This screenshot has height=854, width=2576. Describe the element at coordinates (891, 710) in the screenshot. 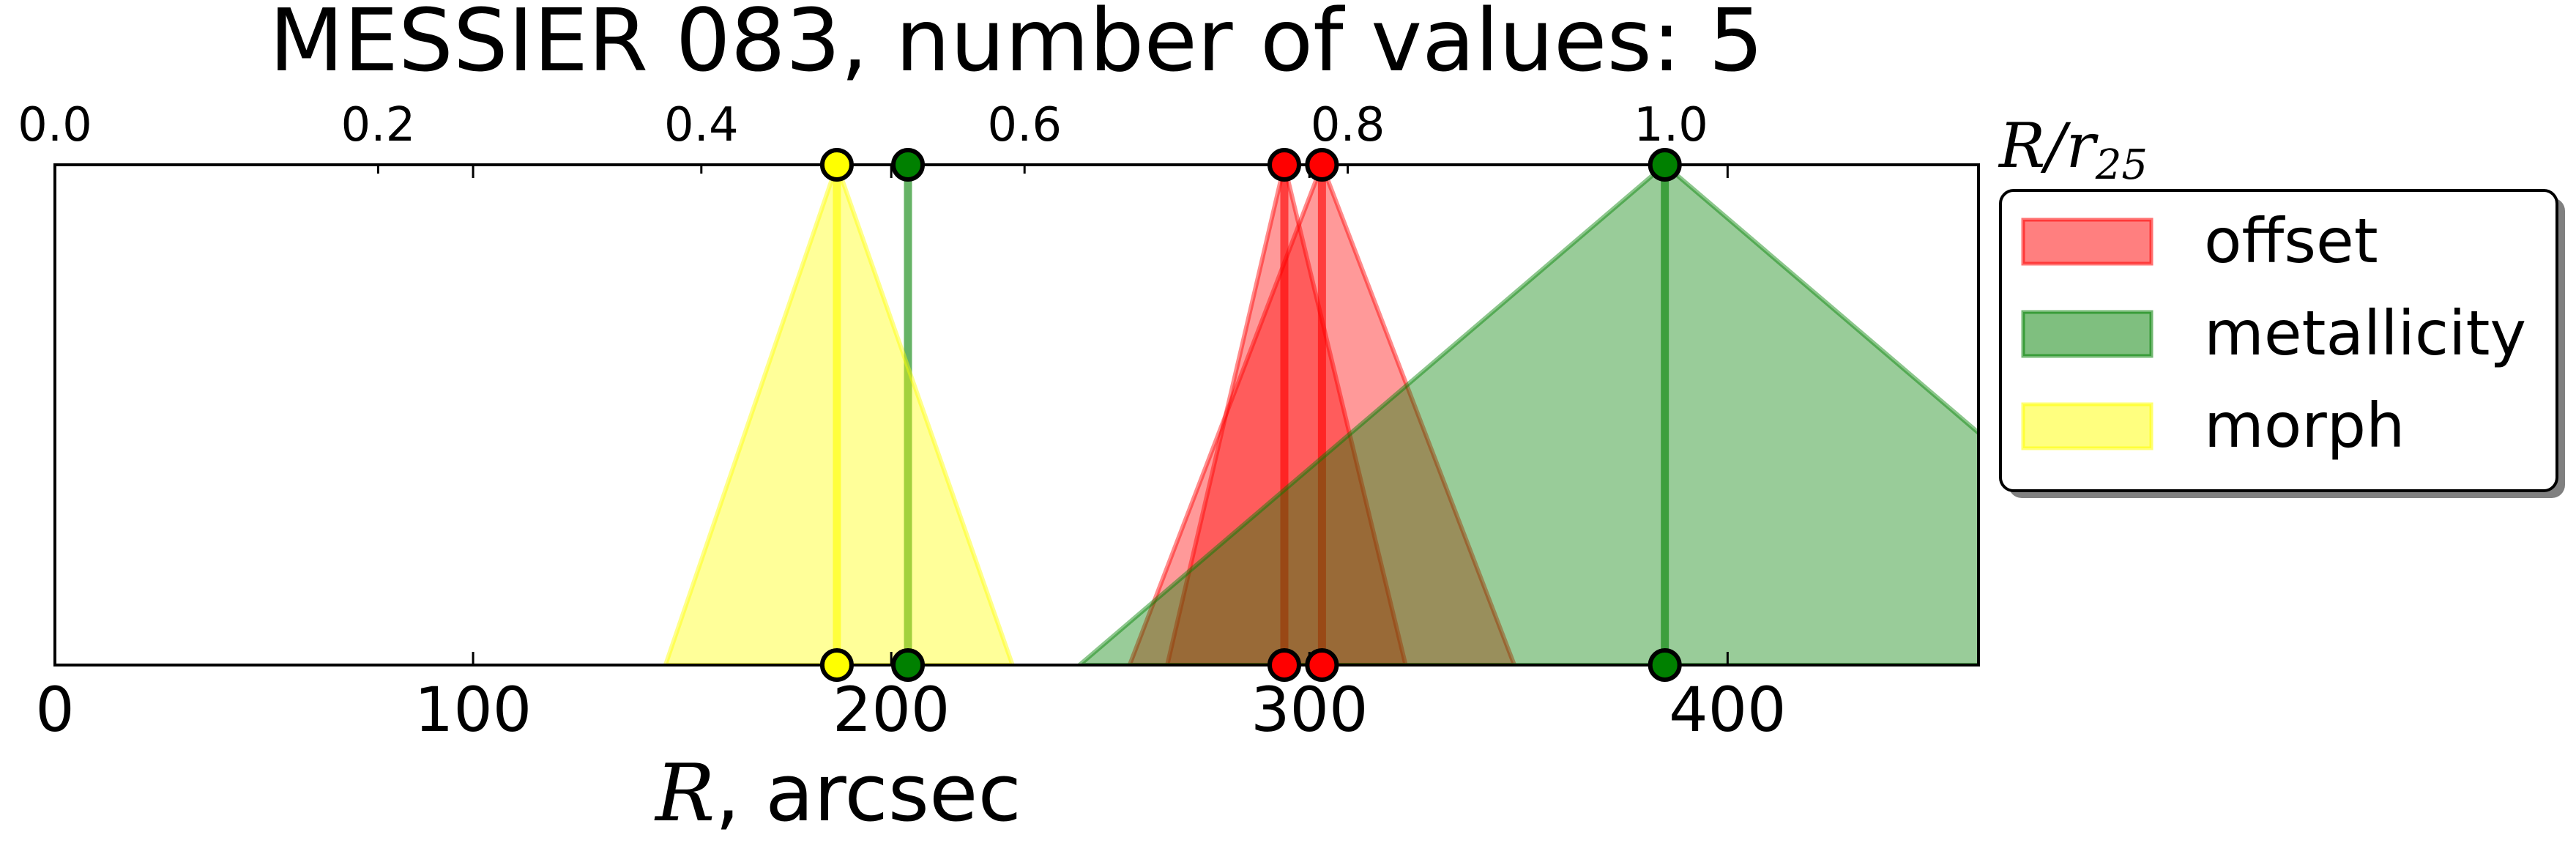

I see `x-tick-label: 200` at that location.